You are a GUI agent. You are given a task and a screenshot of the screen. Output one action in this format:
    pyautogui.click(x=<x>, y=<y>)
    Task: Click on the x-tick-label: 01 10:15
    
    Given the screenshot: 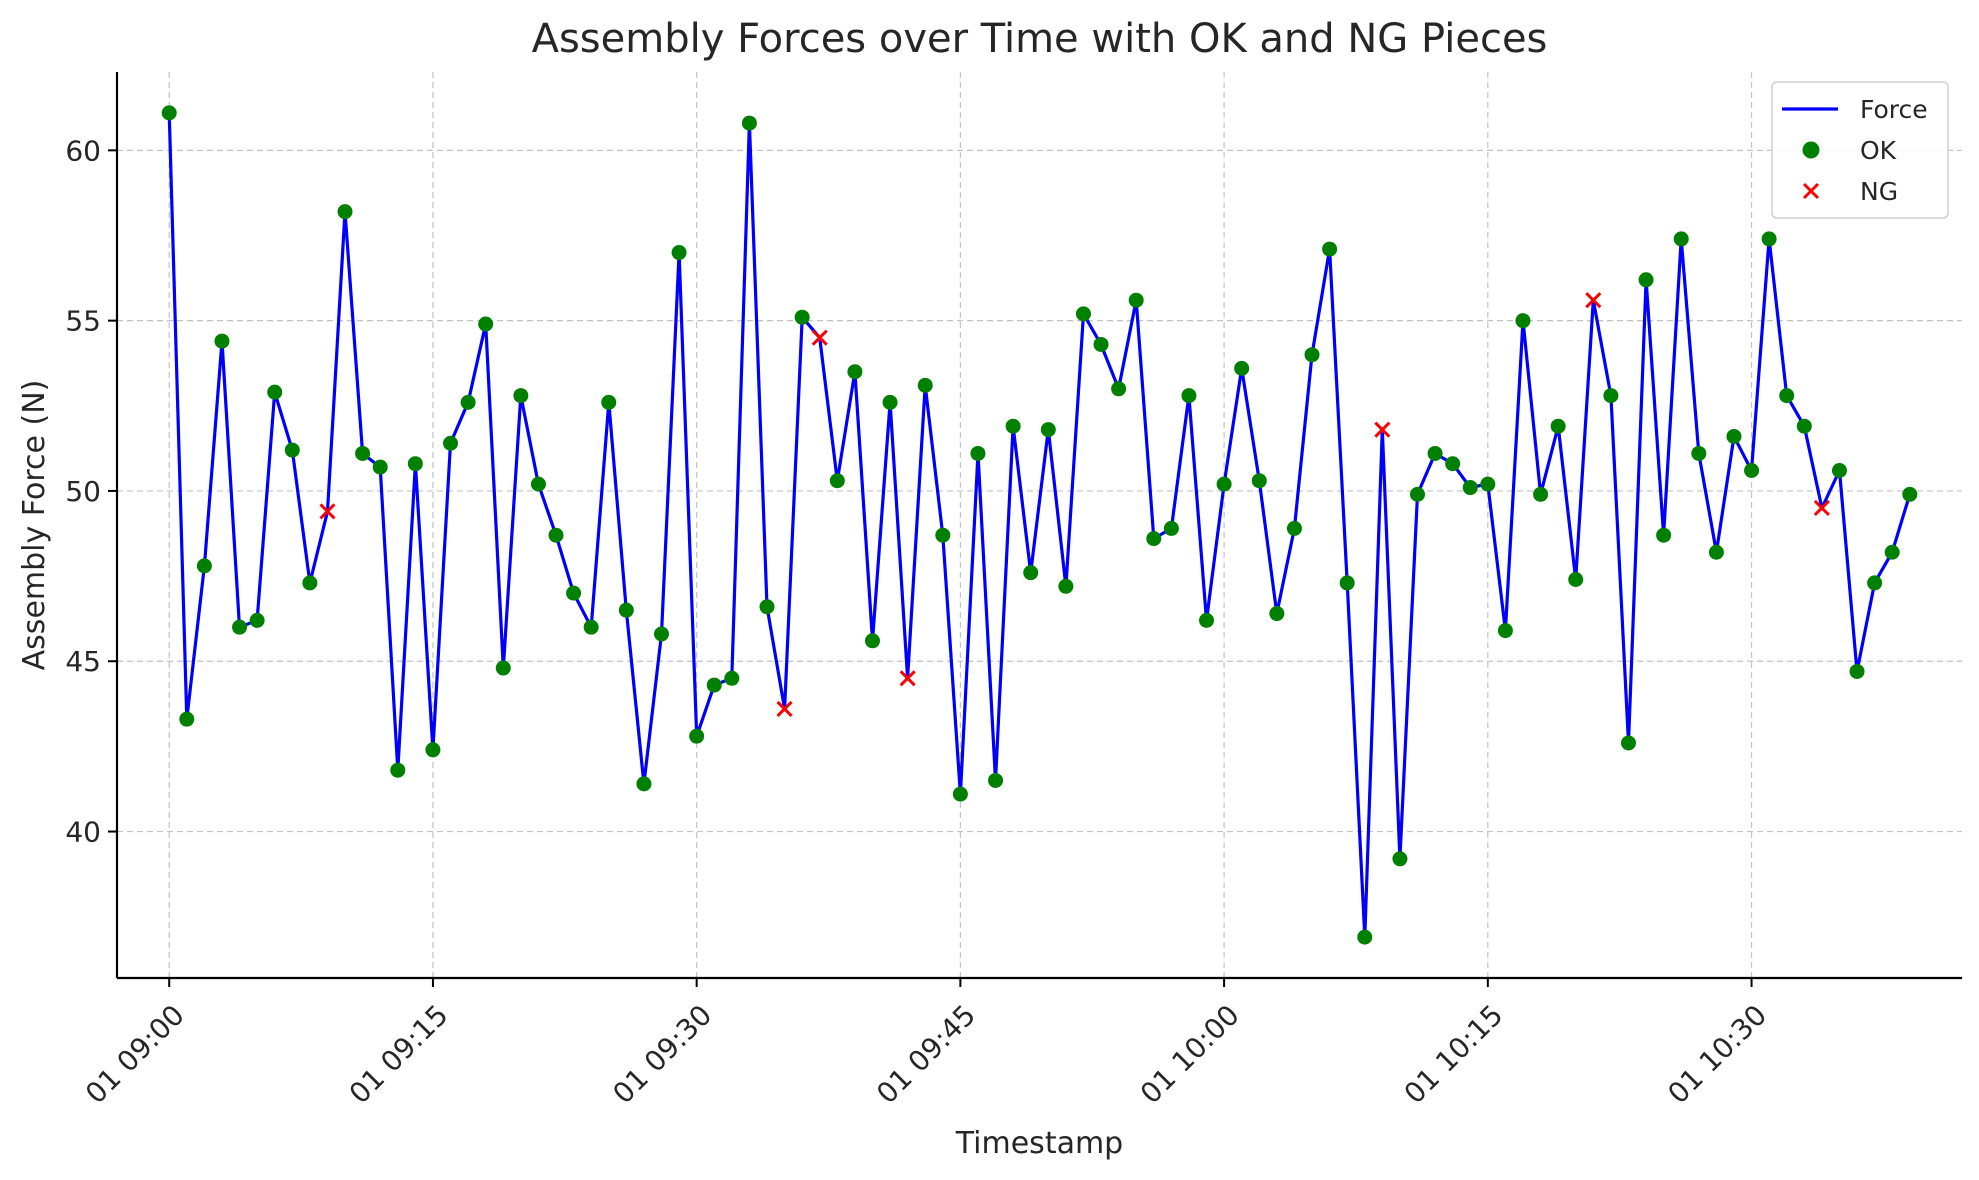 What is the action you would take?
    pyautogui.click(x=1454, y=1054)
    